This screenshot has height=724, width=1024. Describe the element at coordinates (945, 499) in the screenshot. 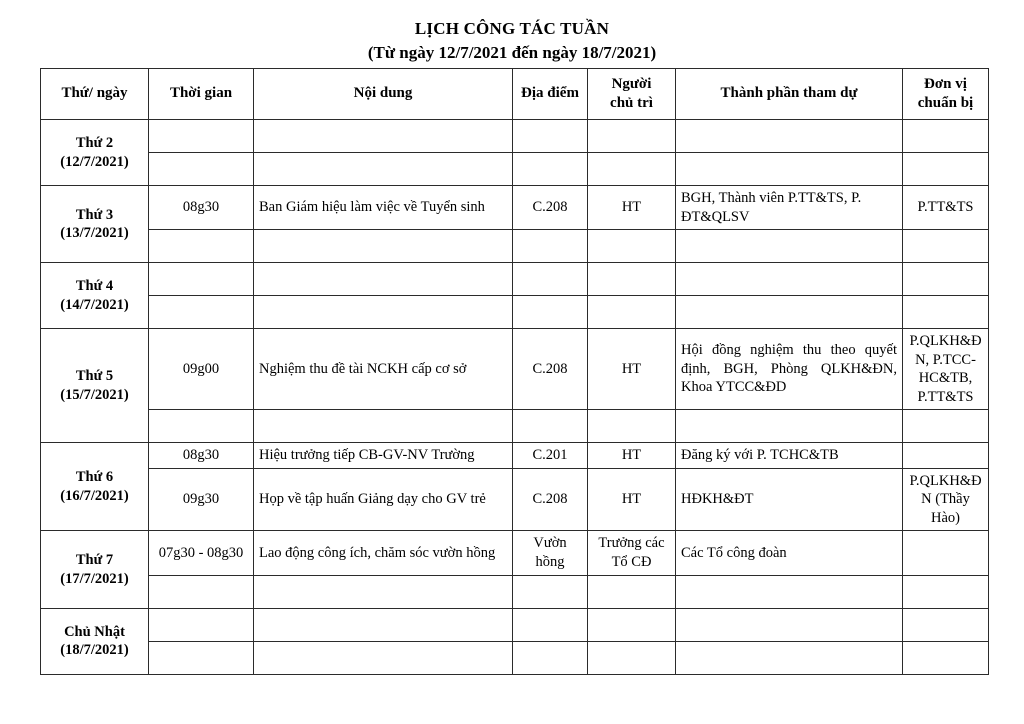

I see `prep-cell: P.QLKH&ĐN (Thầy Hào)` at that location.